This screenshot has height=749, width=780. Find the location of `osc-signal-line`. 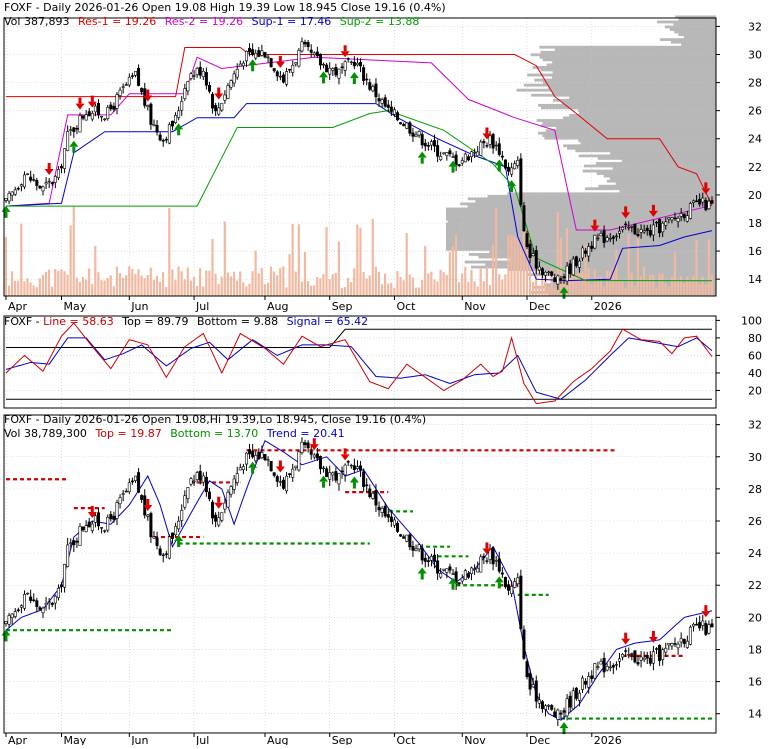

osc-signal-line is located at coordinates (359, 368).